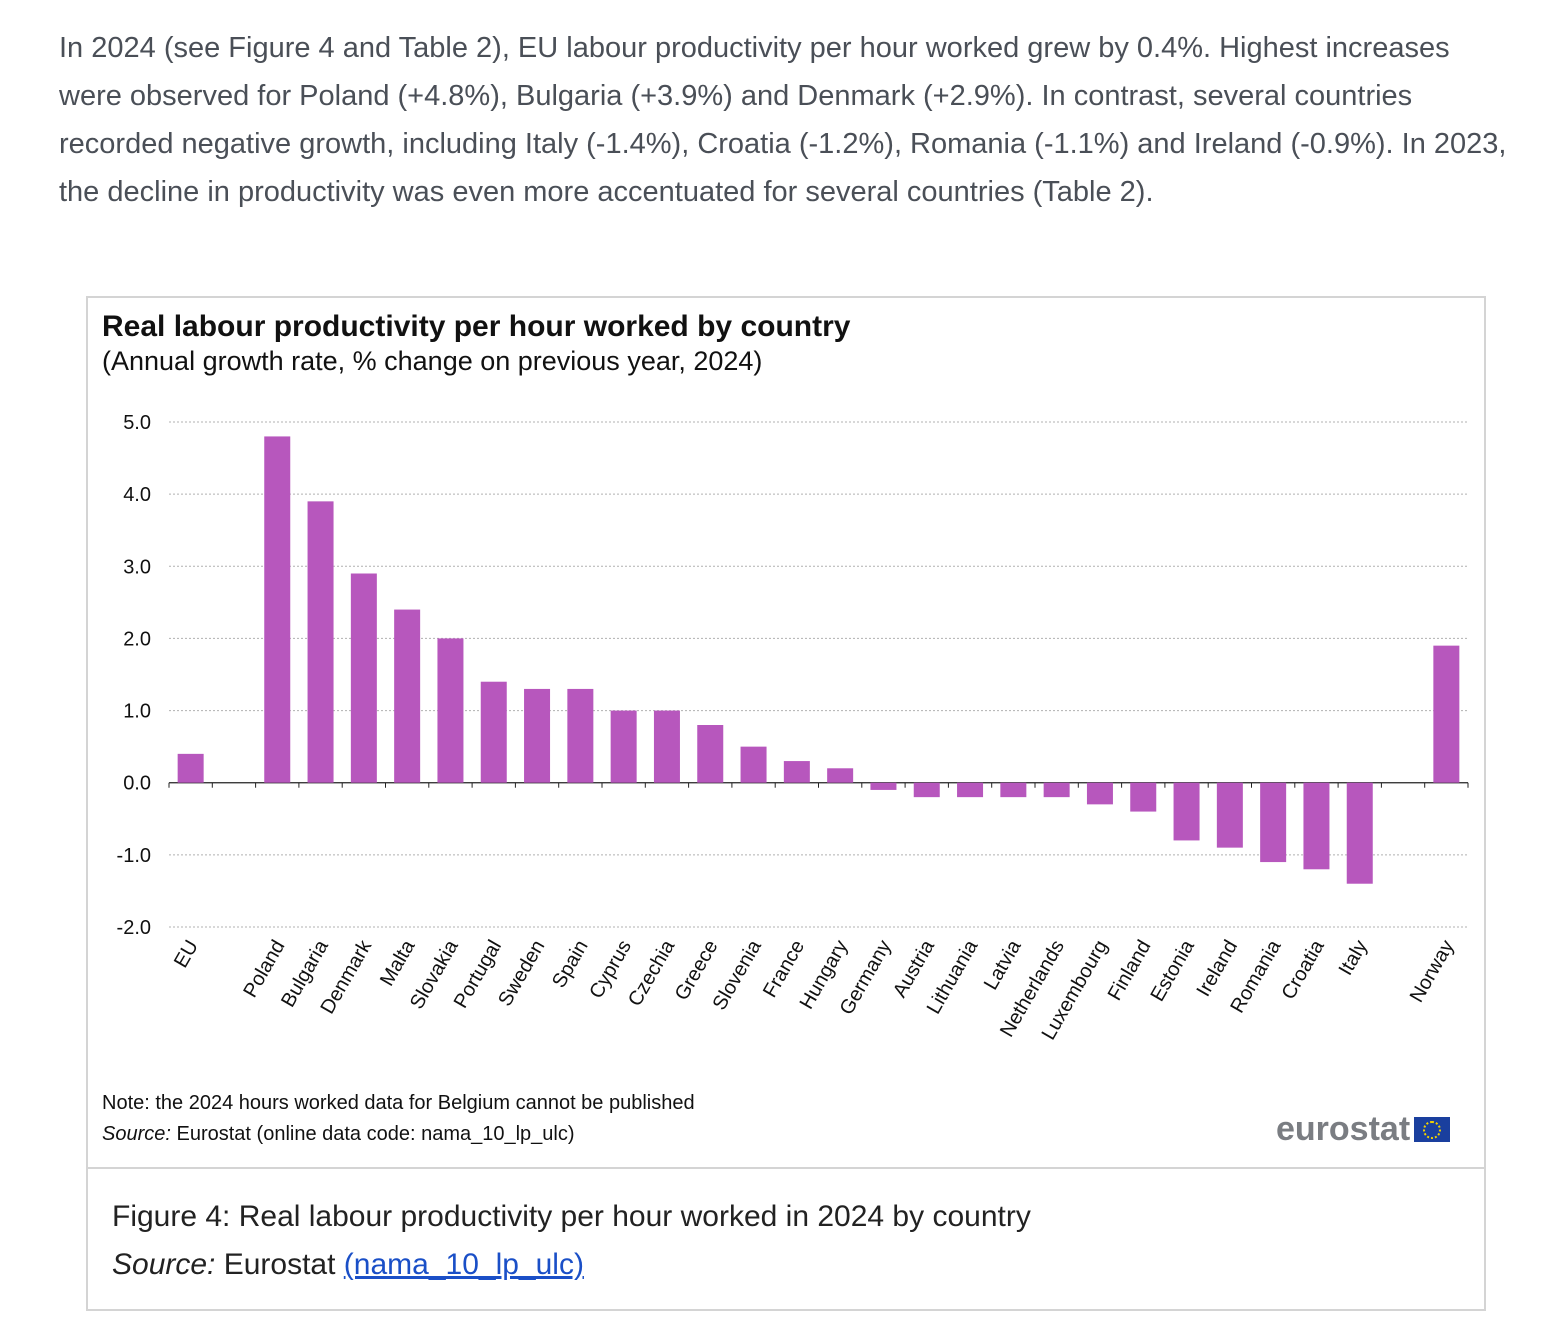  I want to click on caption-source-text: Eurostat, so click(279, 1264).